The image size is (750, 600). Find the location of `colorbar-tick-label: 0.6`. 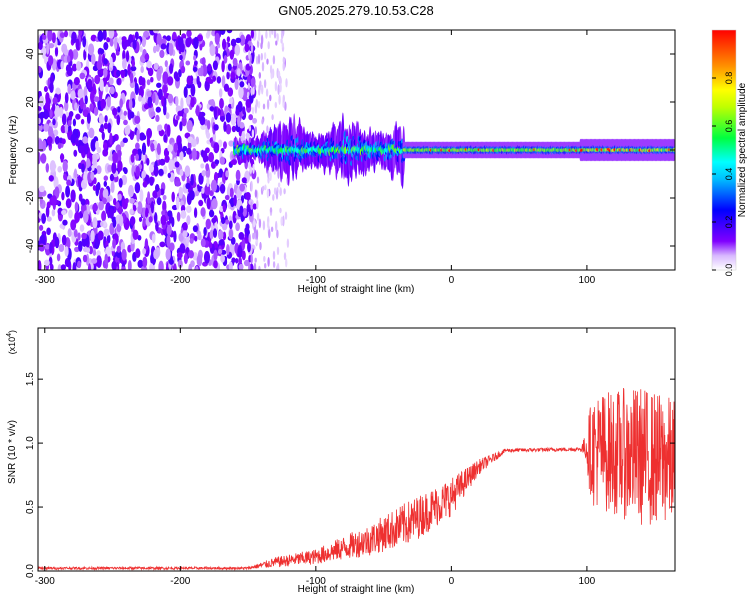

colorbar-tick-label: 0.6 is located at coordinates (729, 126).